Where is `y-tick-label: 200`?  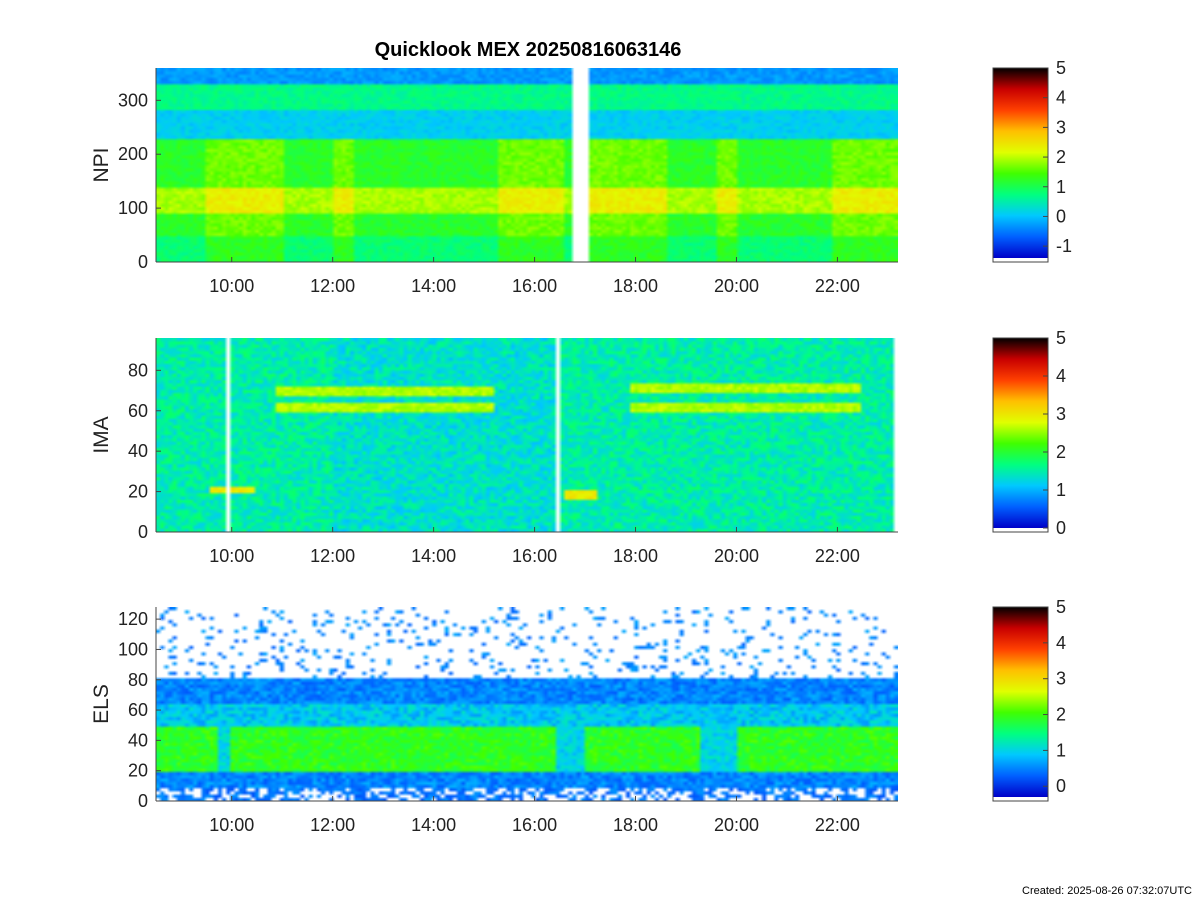
y-tick-label: 200 is located at coordinates (133, 154).